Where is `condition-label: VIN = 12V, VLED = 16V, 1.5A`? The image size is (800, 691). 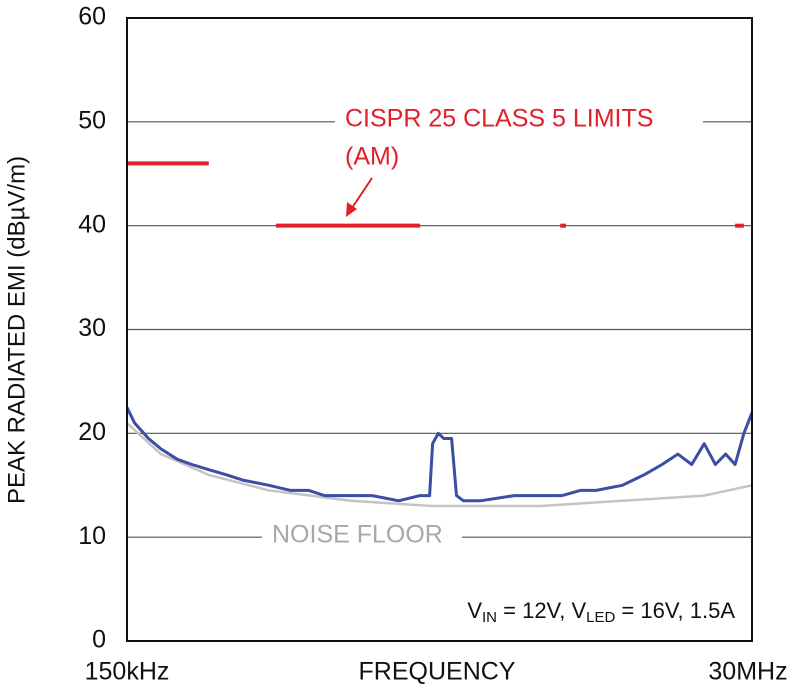 condition-label: VIN = 12V, VLED = 16V, 1.5A is located at coordinates (601, 612).